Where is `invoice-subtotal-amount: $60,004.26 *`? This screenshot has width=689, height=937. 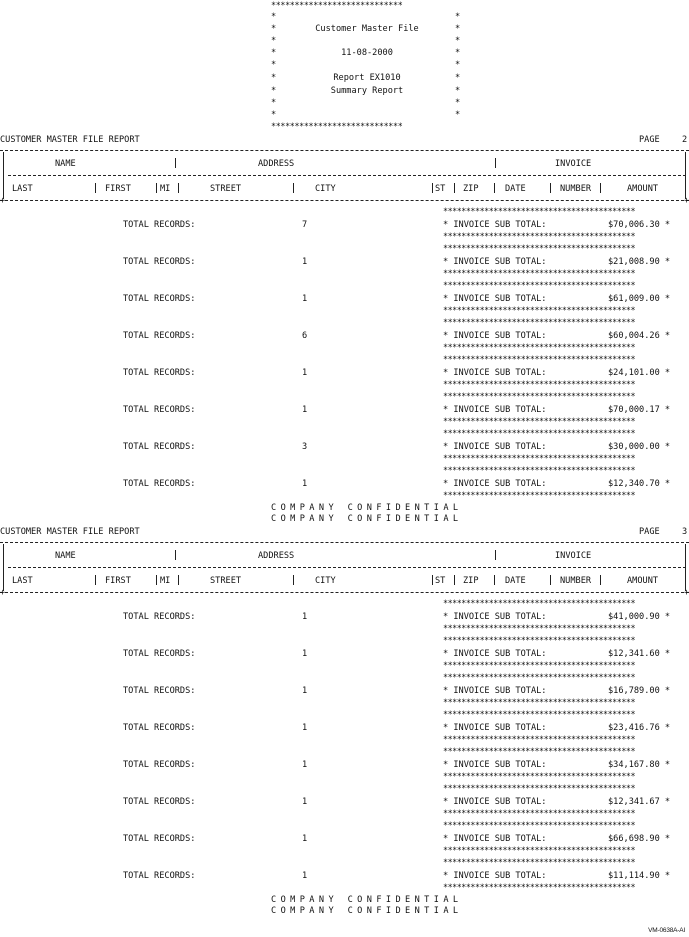
invoice-subtotal-amount: $60,004.26 * is located at coordinates (639, 336).